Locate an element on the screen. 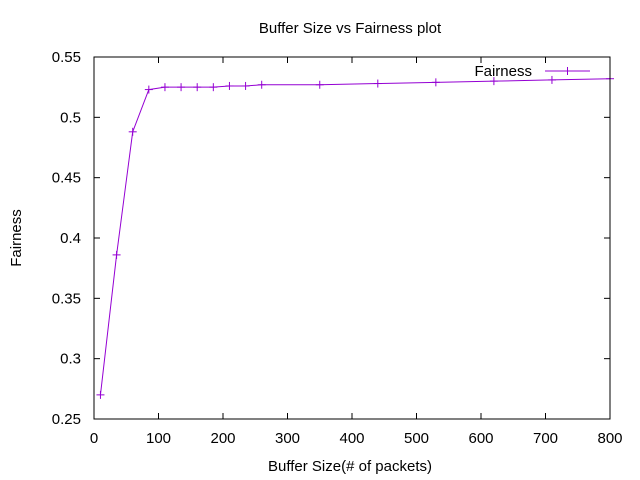 This screenshot has width=640, height=480. x-tick-label: 600 is located at coordinates (480, 438).